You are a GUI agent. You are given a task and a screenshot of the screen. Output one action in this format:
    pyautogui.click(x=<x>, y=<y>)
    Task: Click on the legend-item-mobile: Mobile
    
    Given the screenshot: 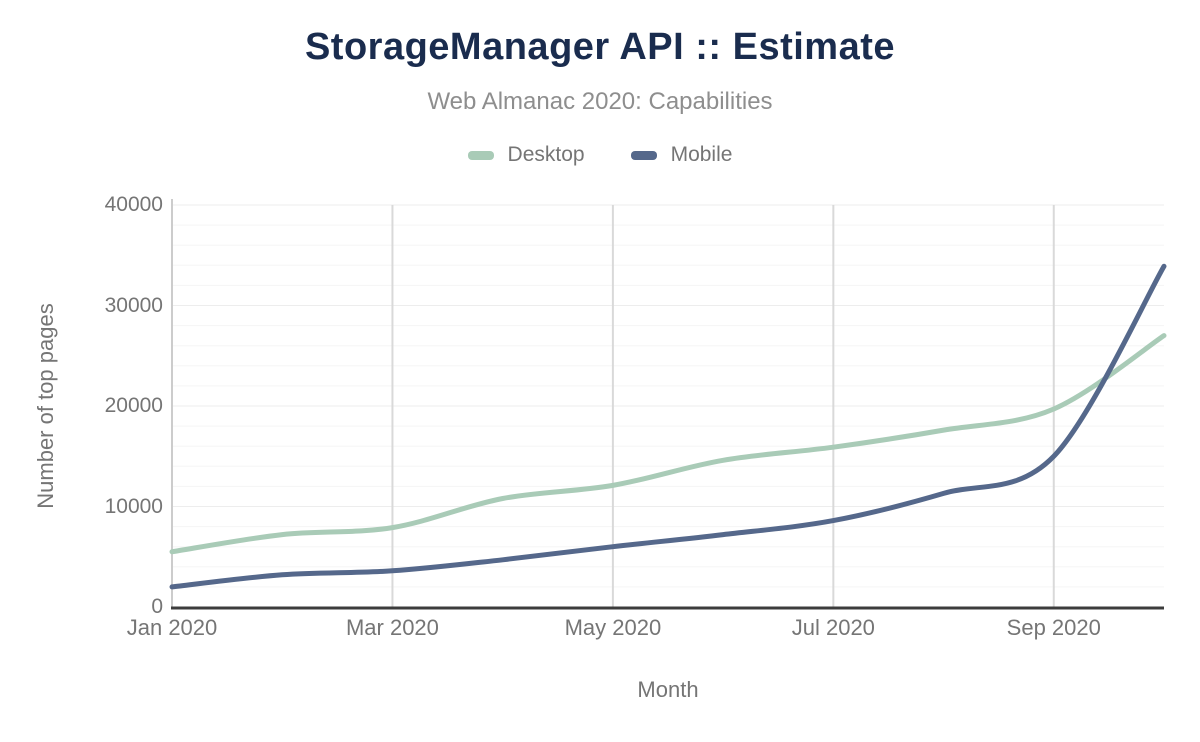 What is the action you would take?
    pyautogui.click(x=681, y=155)
    